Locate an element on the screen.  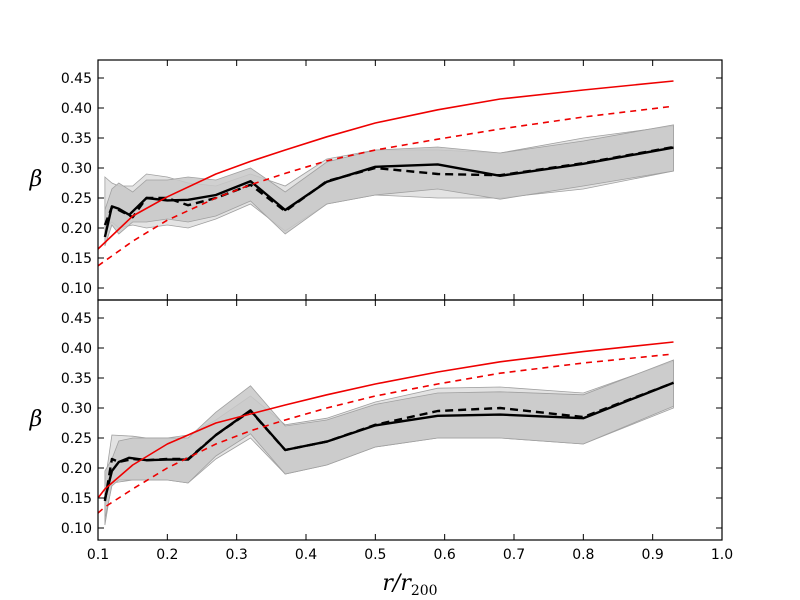
x-tick-label: 0.6 is located at coordinates (445, 555).